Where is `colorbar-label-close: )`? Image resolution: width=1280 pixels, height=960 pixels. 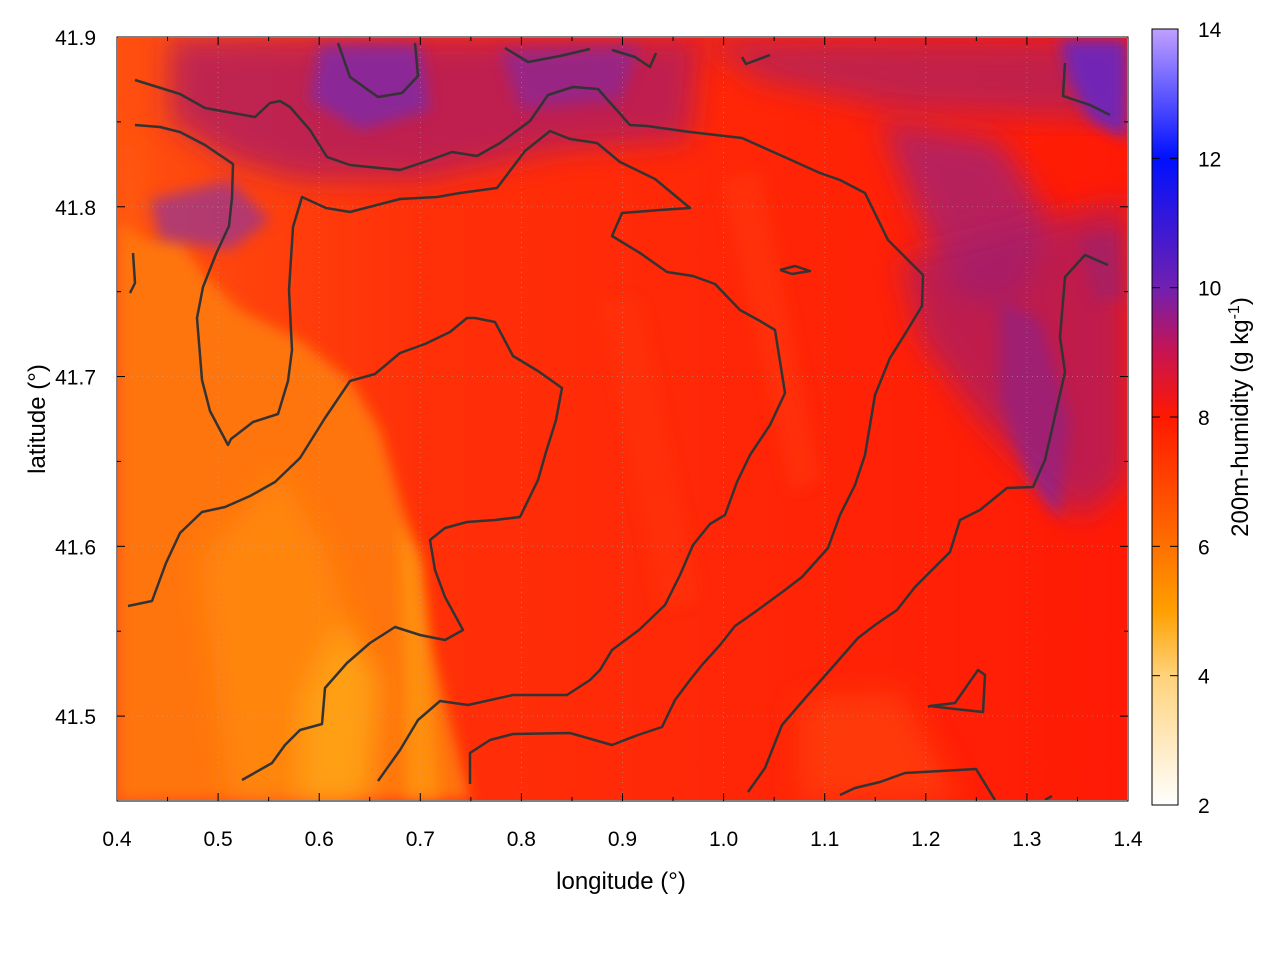 colorbar-label-close: ) is located at coordinates (1240, 301).